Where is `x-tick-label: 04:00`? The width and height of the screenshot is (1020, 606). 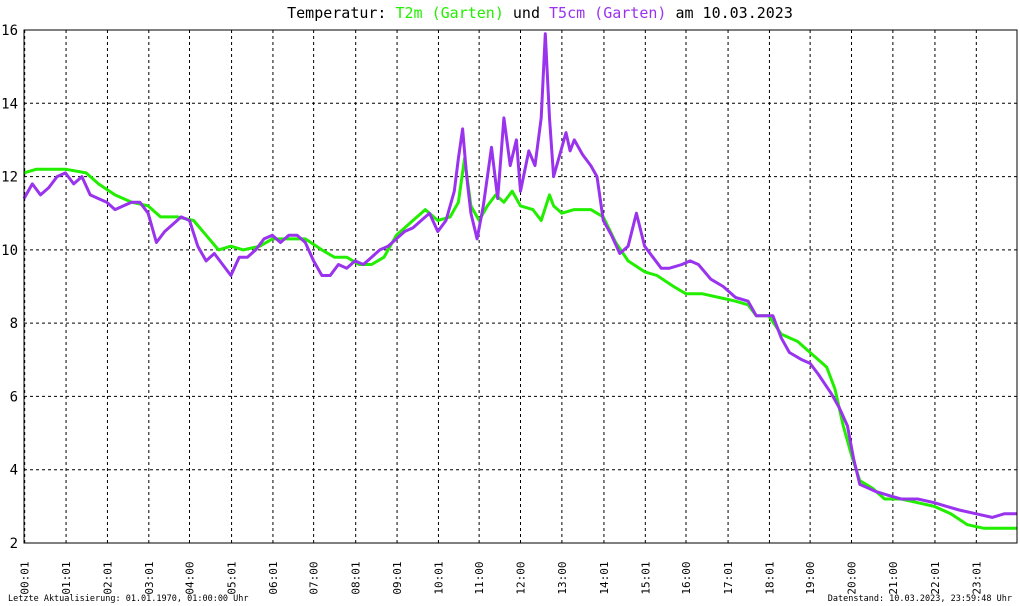 x-tick-label: 04:00 is located at coordinates (190, 577).